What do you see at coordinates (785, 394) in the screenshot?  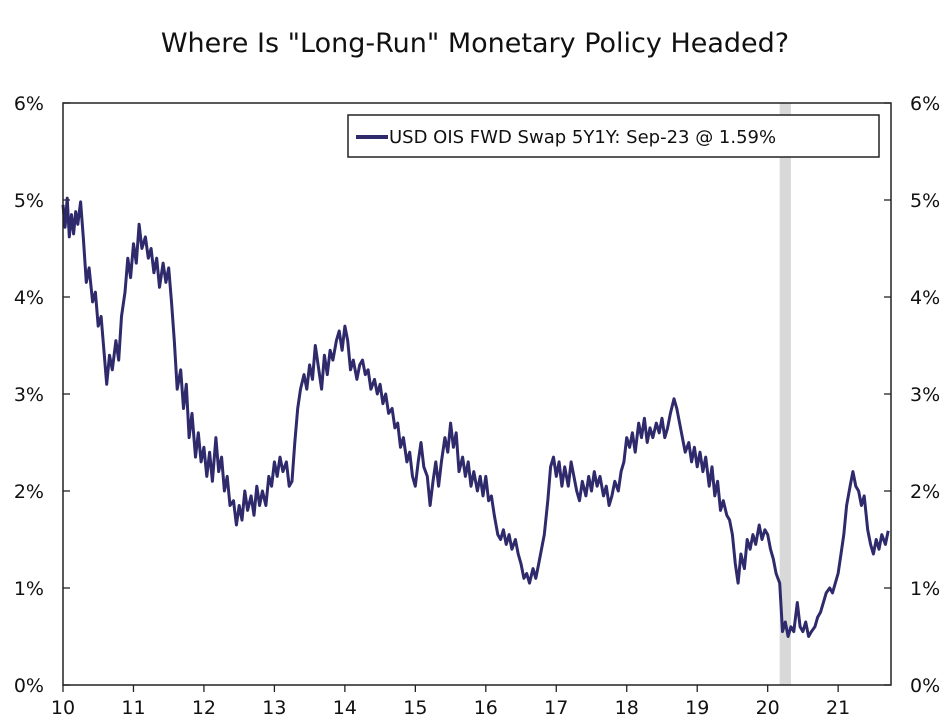 I see `shaded-period` at bounding box center [785, 394].